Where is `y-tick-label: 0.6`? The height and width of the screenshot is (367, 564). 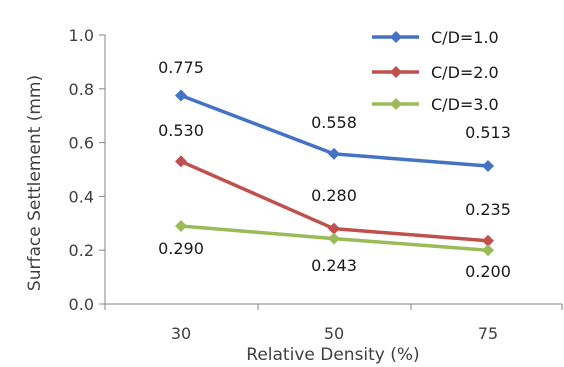 y-tick-label: 0.6 is located at coordinates (81, 143).